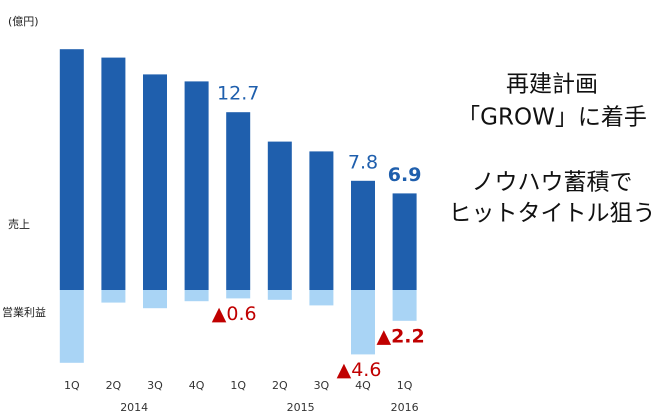  What do you see at coordinates (24, 312) in the screenshot?
I see `series-label: 営業利益` at bounding box center [24, 312].